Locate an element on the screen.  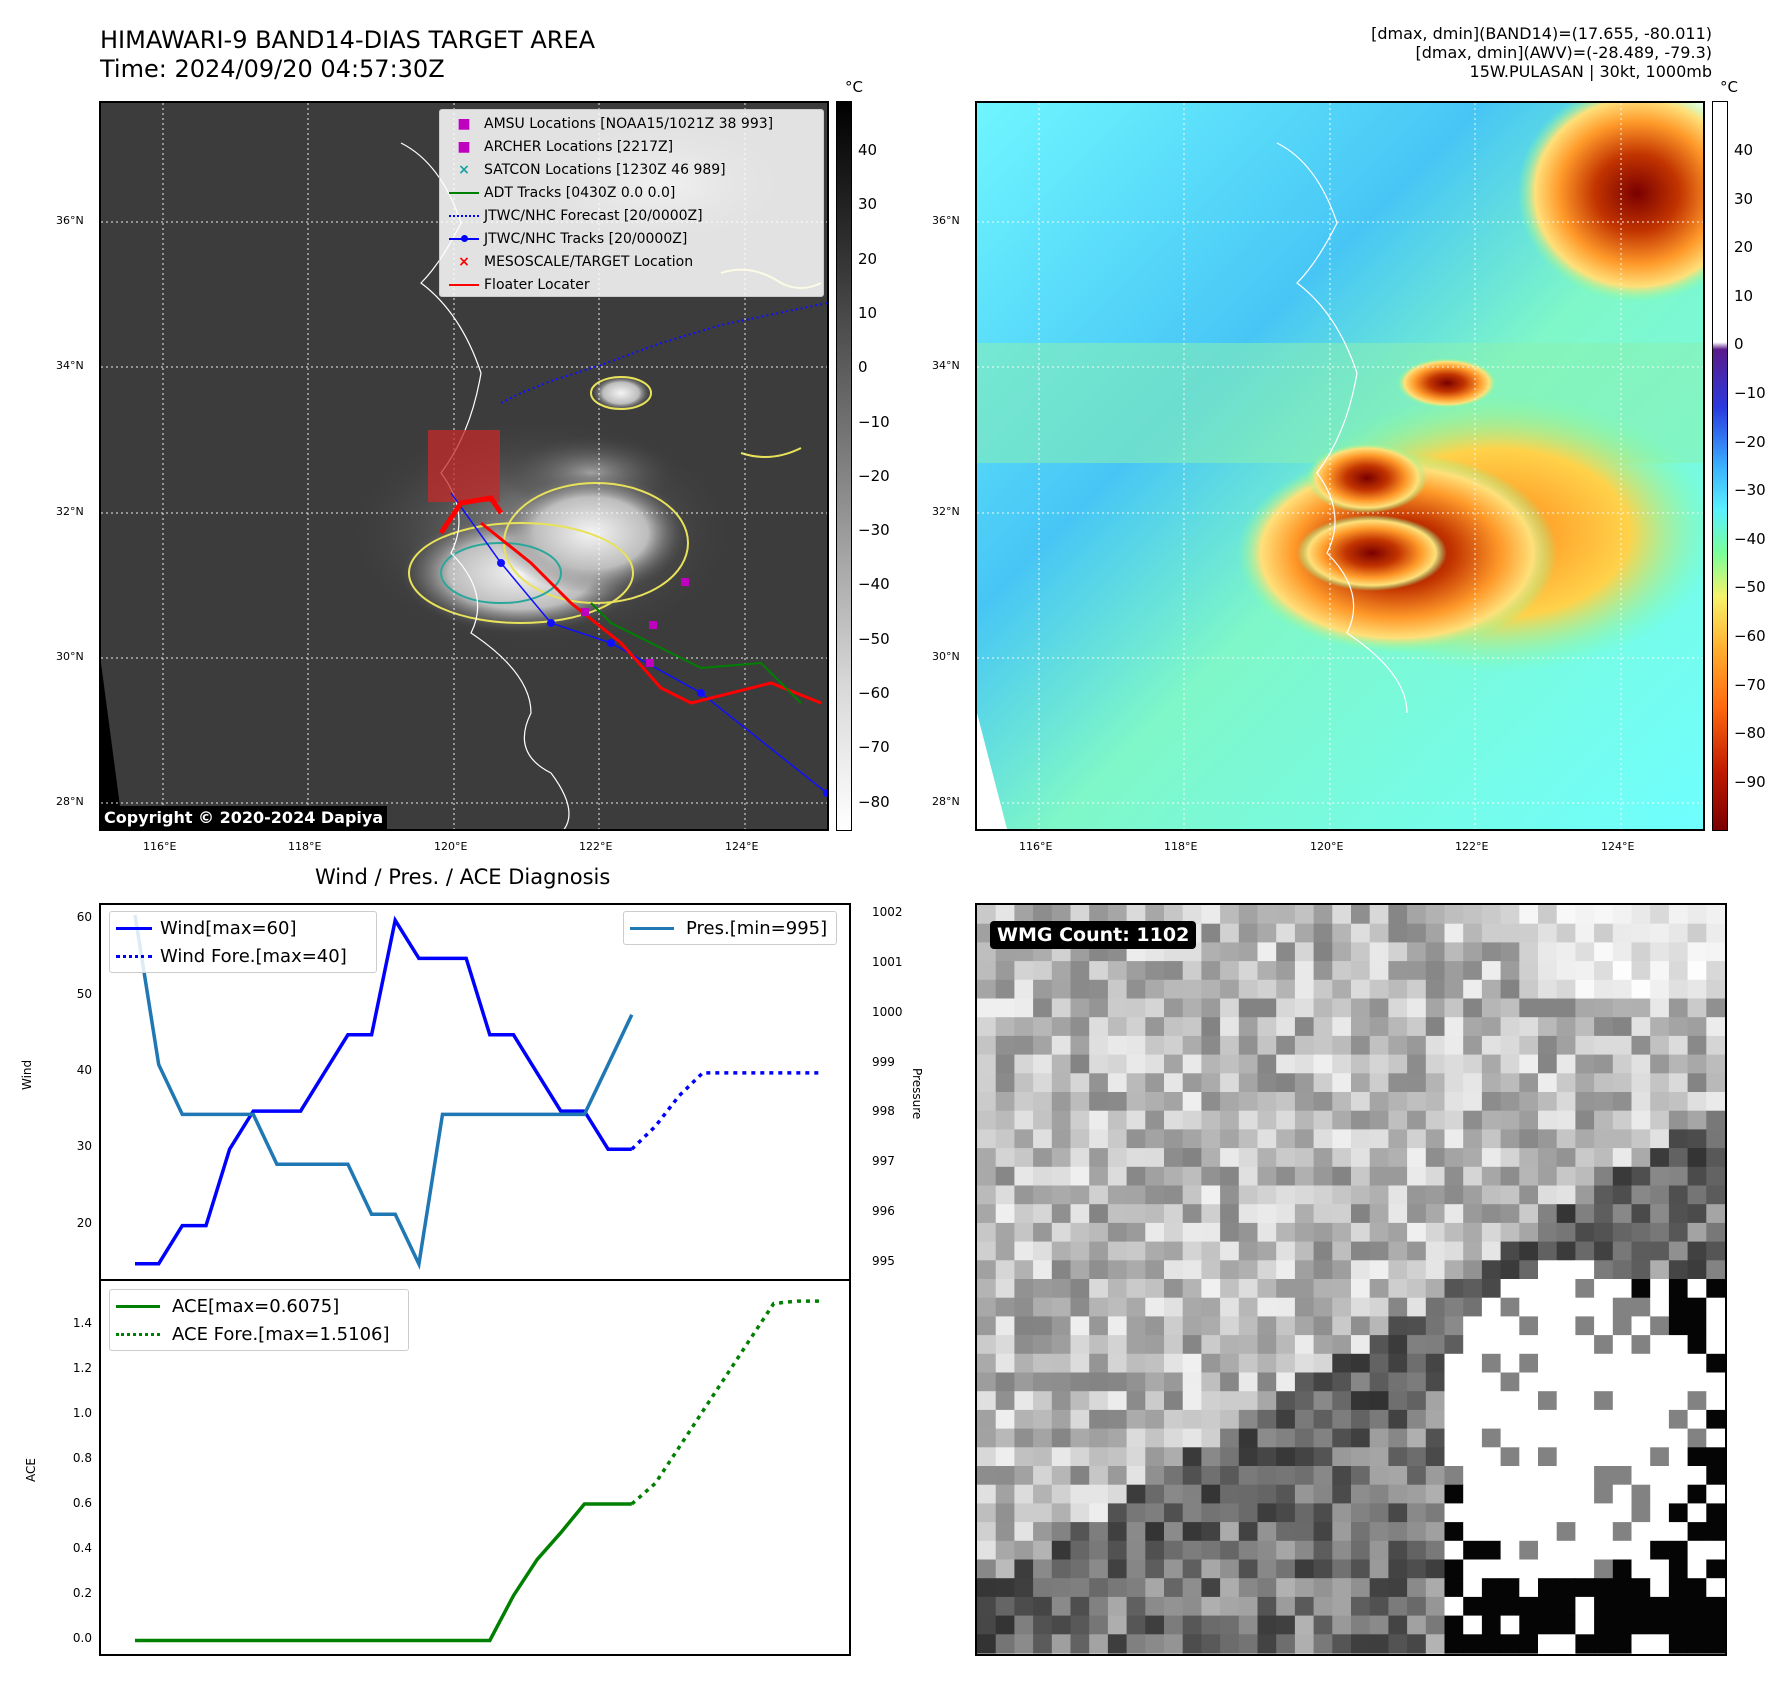
band14-range: [dmax, dmin](BAND14)=(17.655, -80.011) is located at coordinates (1541, 33).